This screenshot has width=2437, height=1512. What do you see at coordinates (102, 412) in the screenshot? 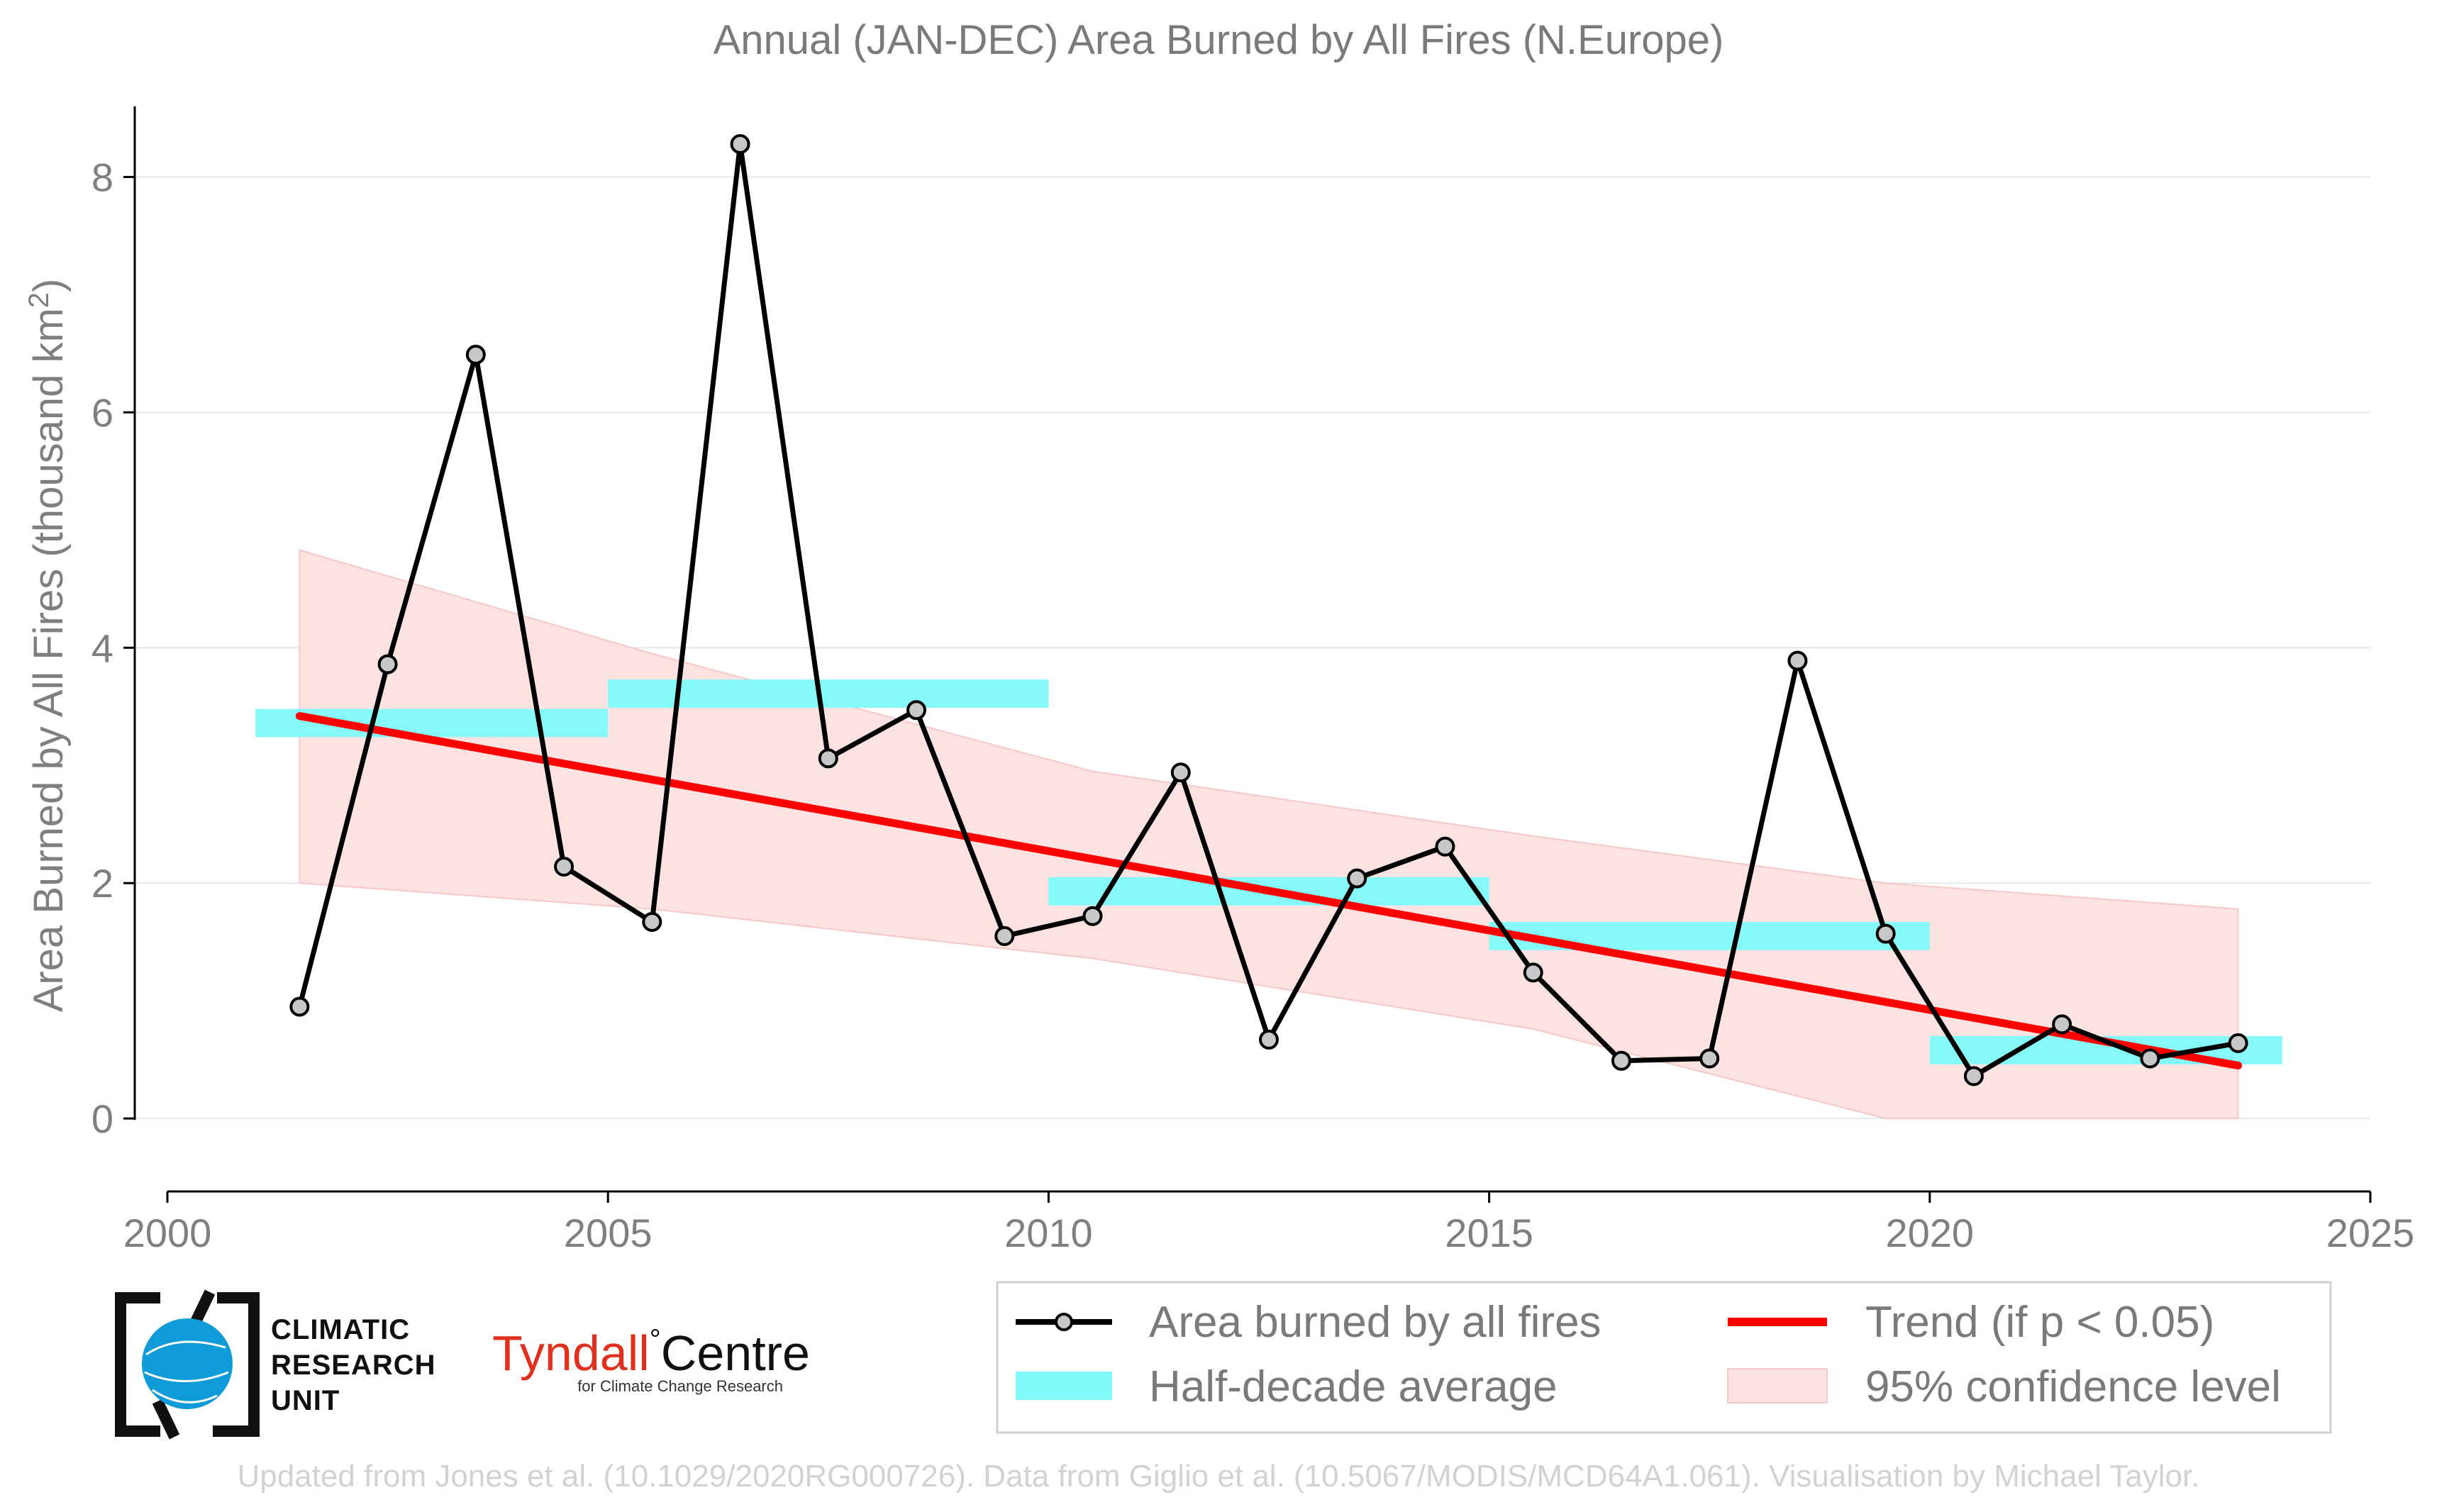
I see `y-tick-label-3: 6` at bounding box center [102, 412].